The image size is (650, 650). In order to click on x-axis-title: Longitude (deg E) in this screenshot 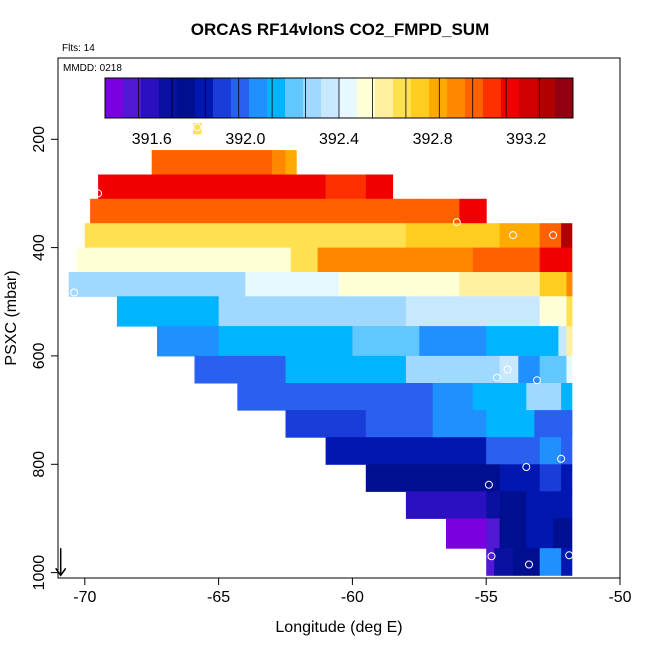, I will do `click(338, 627)`.